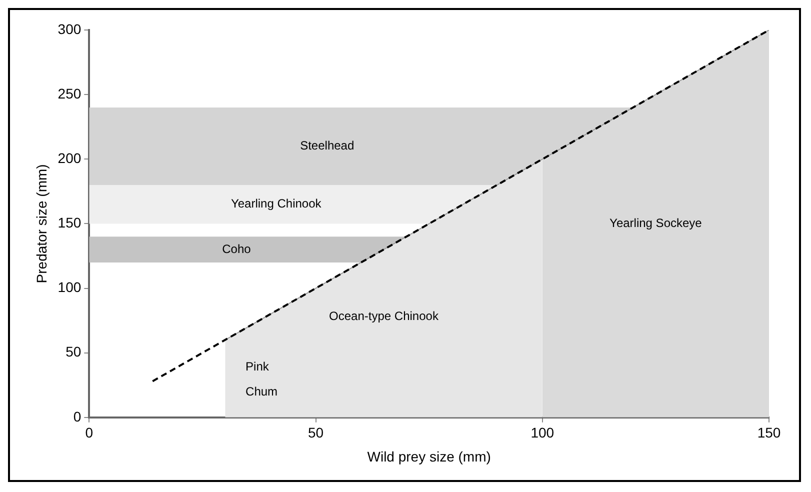  What do you see at coordinates (542, 432) in the screenshot?
I see `x-tick-label: 100` at bounding box center [542, 432].